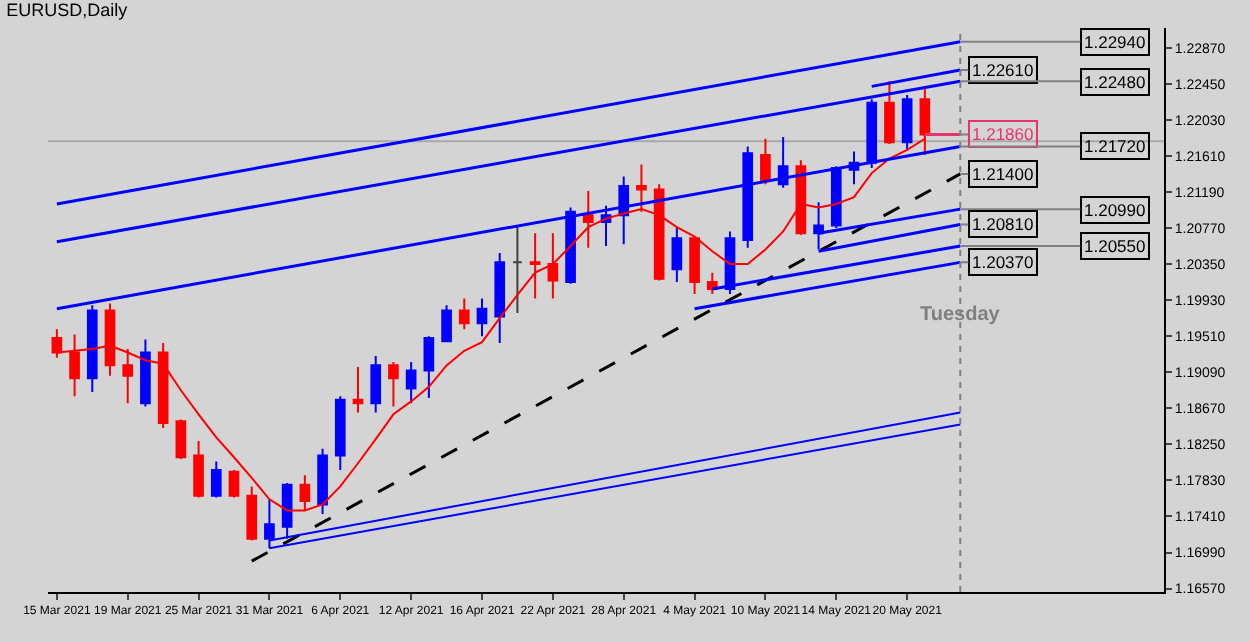 This screenshot has height=642, width=1250. I want to click on chart-title: EURUSD,Daily, so click(67, 10).